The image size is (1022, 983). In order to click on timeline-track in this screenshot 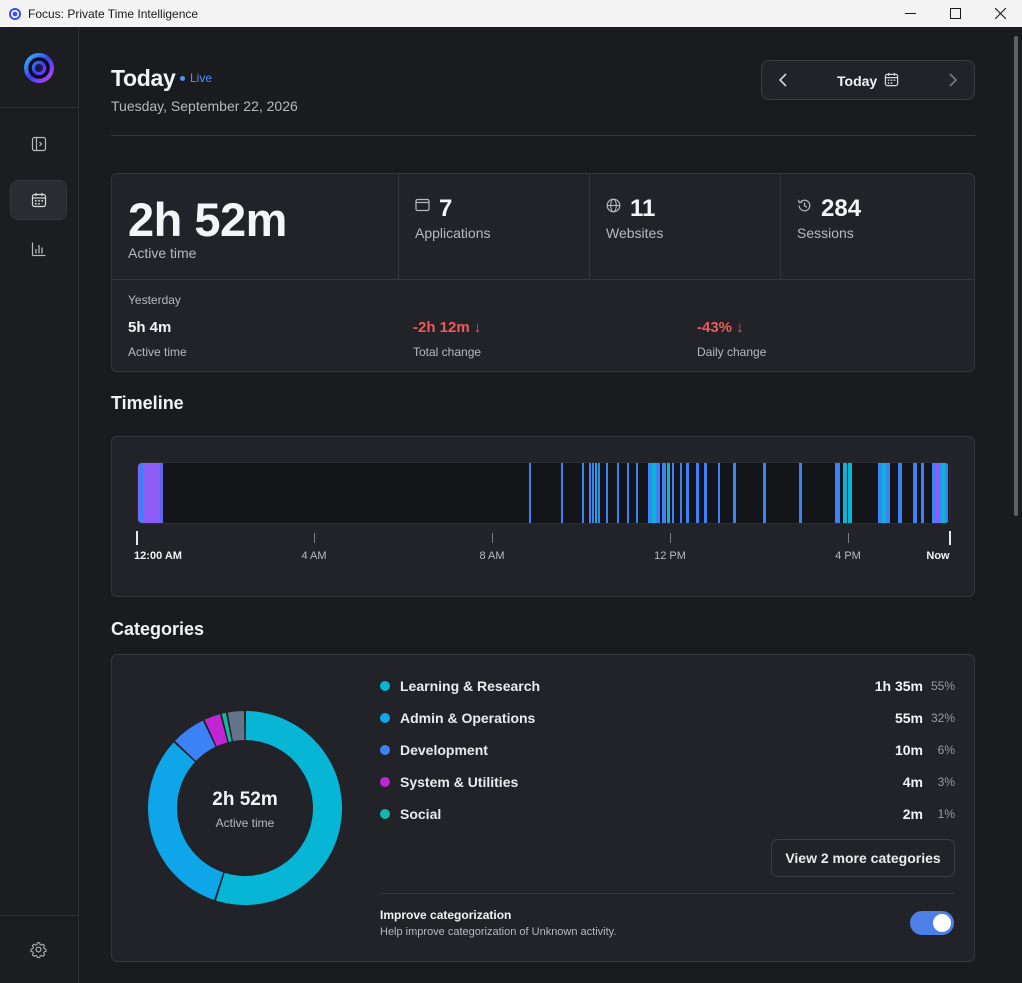, I will do `click(543, 493)`.